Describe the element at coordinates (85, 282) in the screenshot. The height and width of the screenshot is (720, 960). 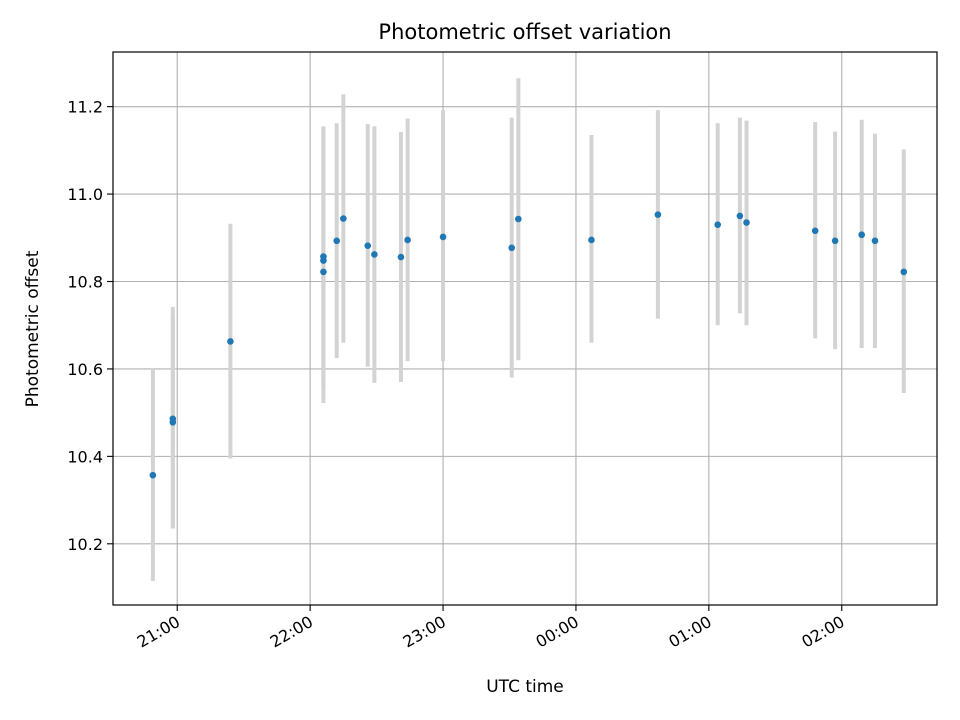
I see `y-tick-label: 10.8` at that location.